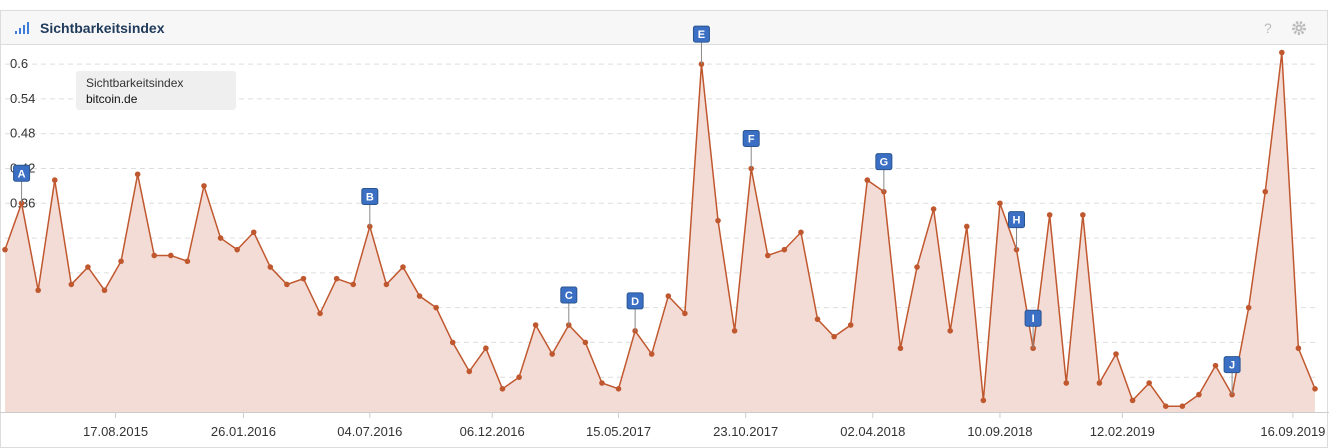 The width and height of the screenshot is (1329, 448). What do you see at coordinates (19, 63) in the screenshot?
I see `y-tick-label: 0.6` at bounding box center [19, 63].